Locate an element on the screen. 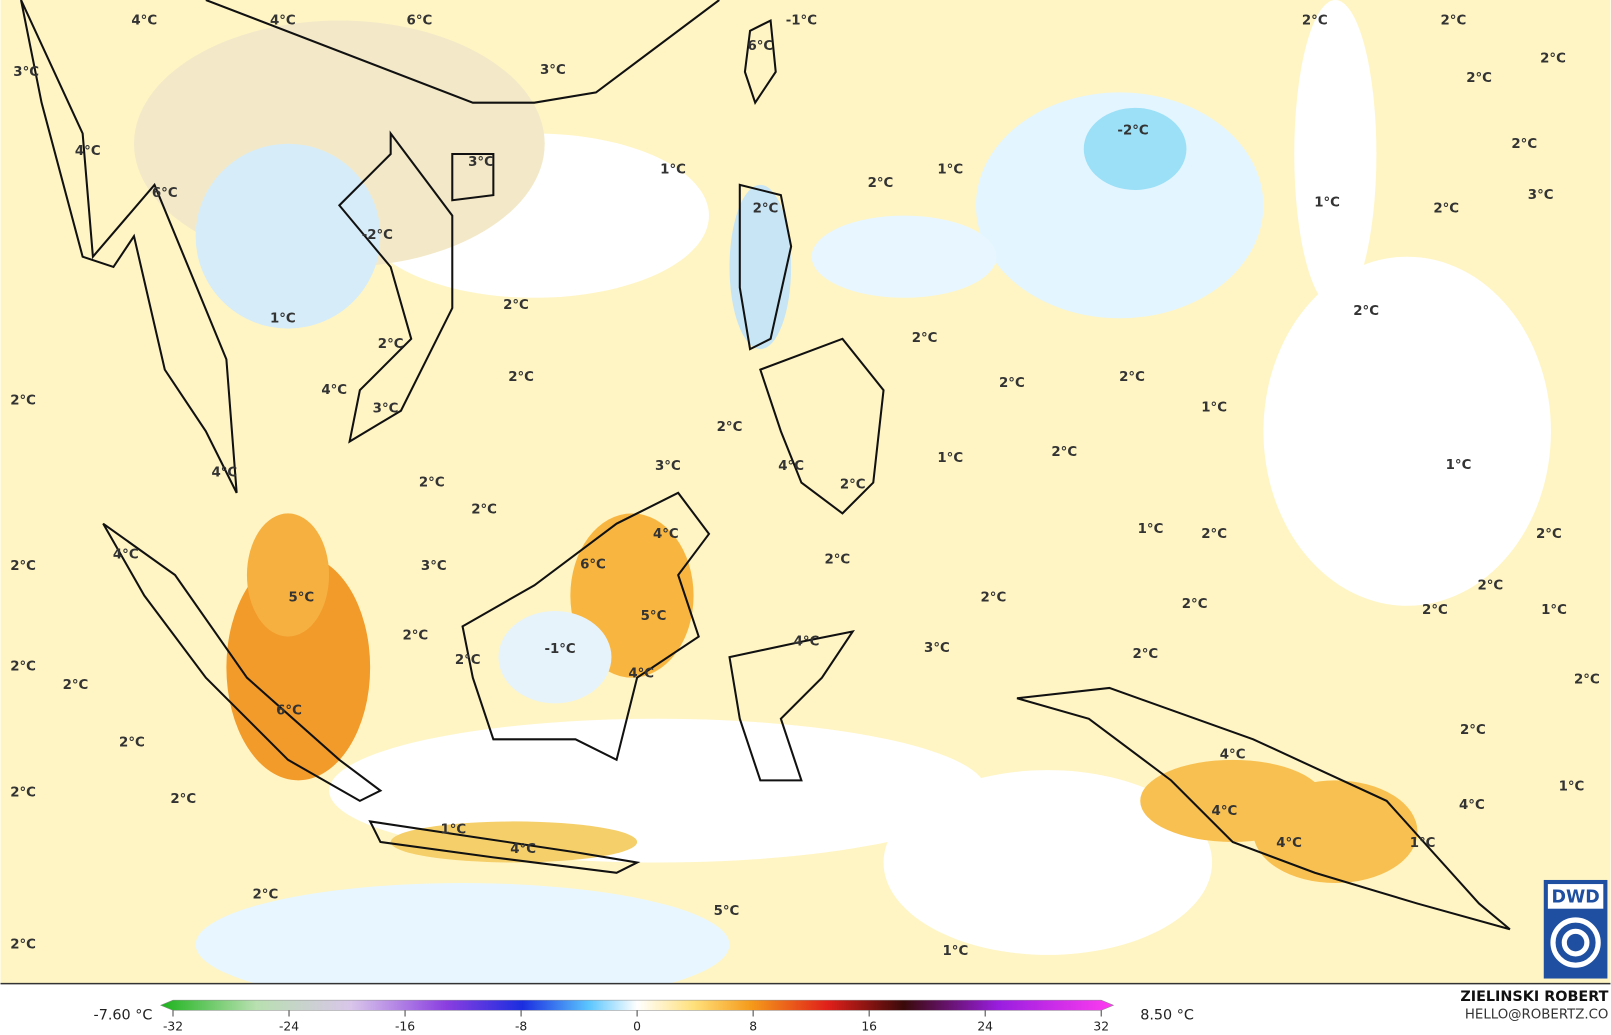 The height and width of the screenshot is (1035, 1611). colorbar-tick-label: -16 is located at coordinates (405, 1026).